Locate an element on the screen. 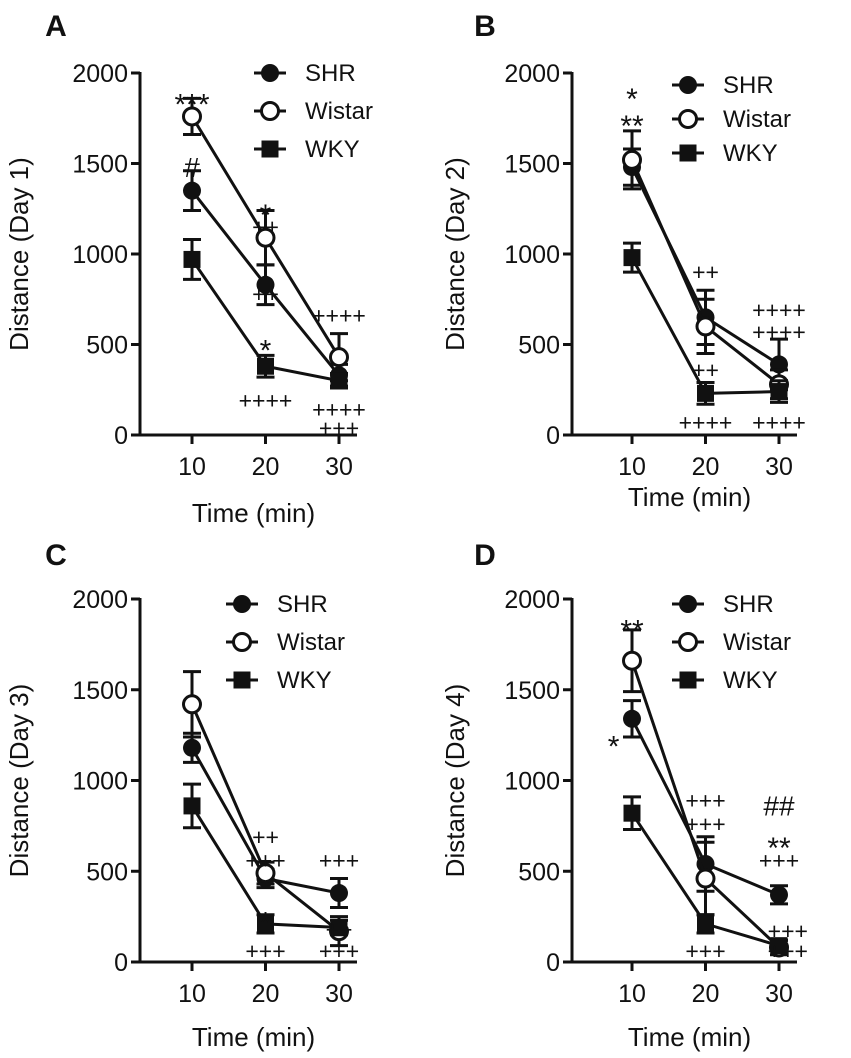  y-axis-title: Distance (Day 1) is located at coordinates (19, 254).